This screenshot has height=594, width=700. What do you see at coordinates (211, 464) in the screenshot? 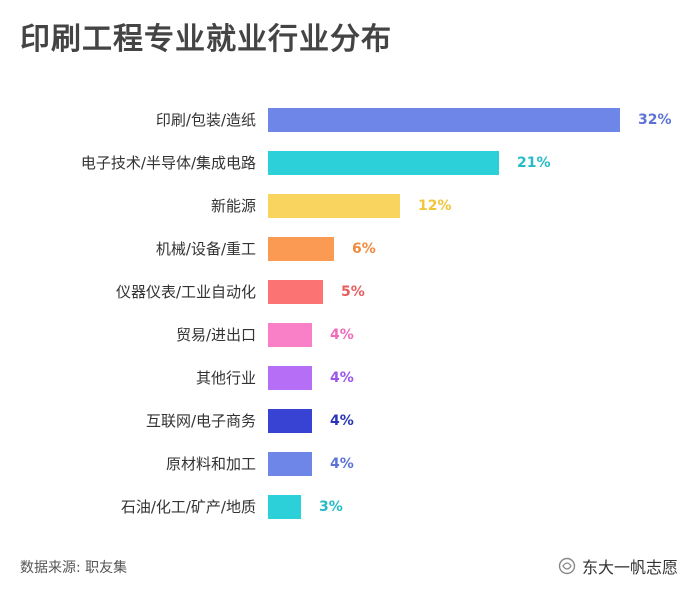
I see `category-label: 原材料和加工` at bounding box center [211, 464].